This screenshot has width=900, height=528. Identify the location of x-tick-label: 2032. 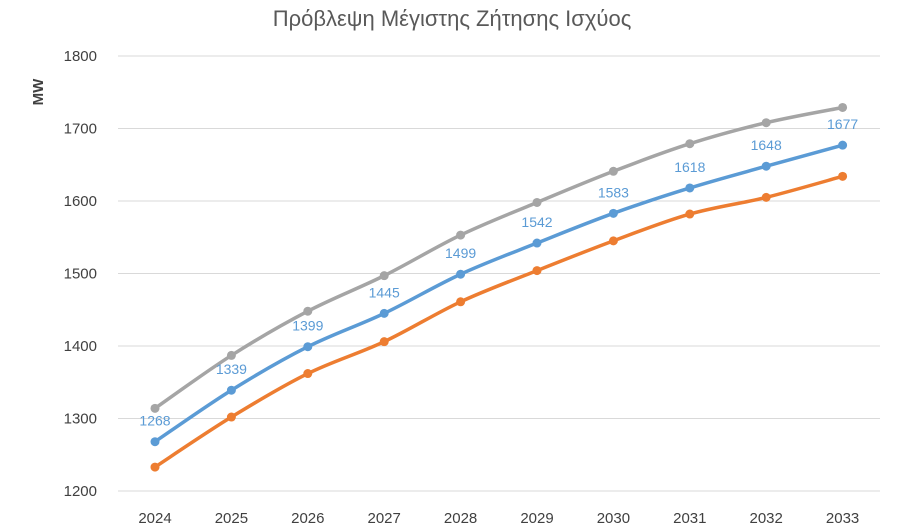
(766, 518).